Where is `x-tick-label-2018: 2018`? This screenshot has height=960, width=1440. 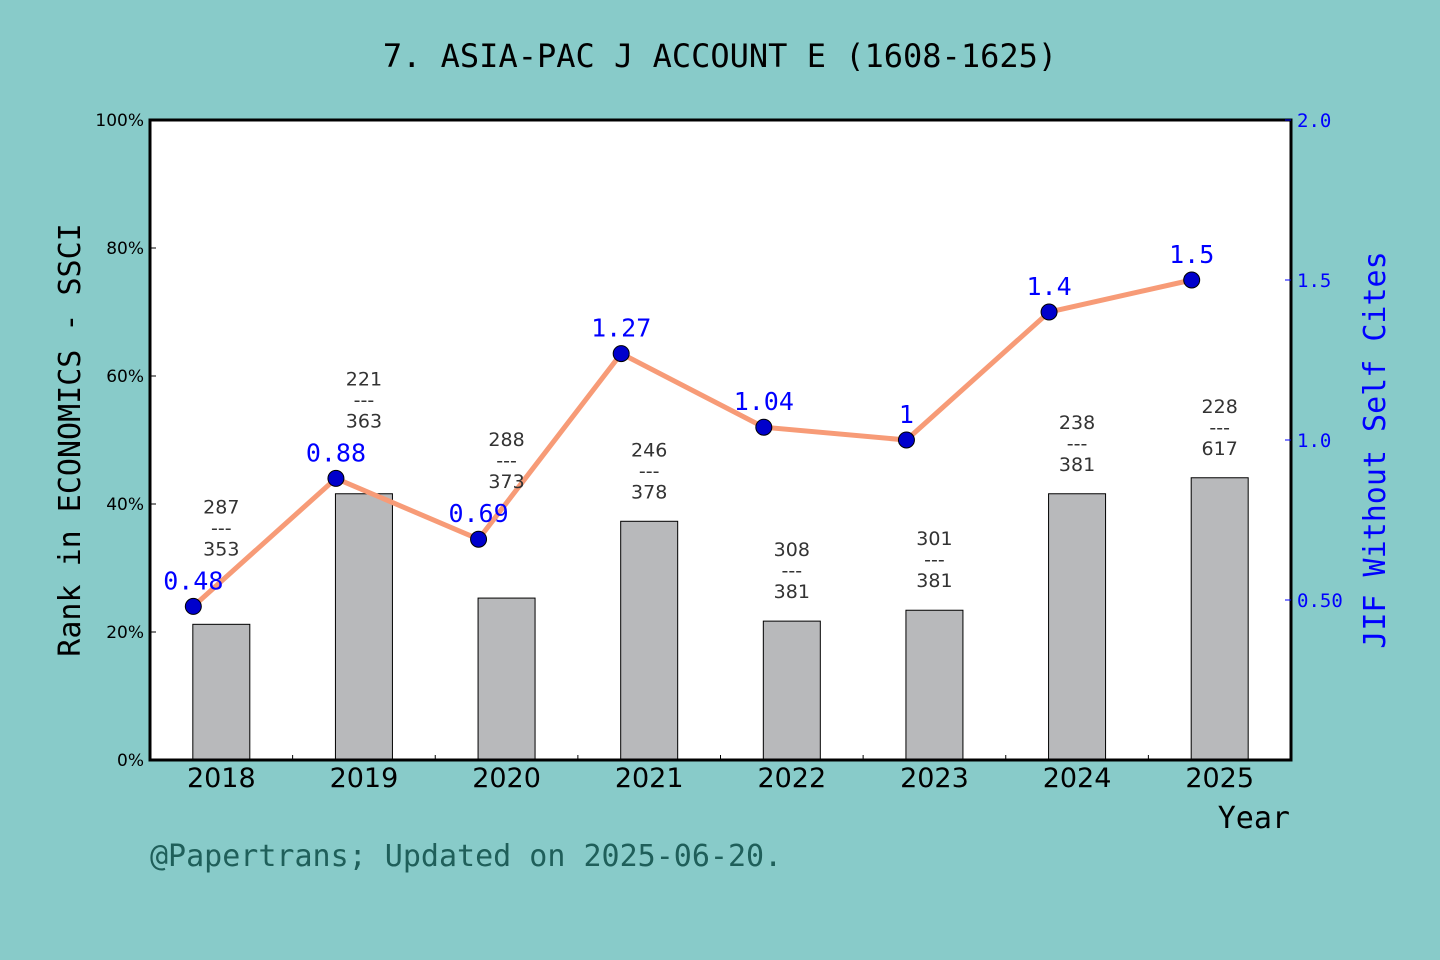 x-tick-label-2018: 2018 is located at coordinates (221, 778).